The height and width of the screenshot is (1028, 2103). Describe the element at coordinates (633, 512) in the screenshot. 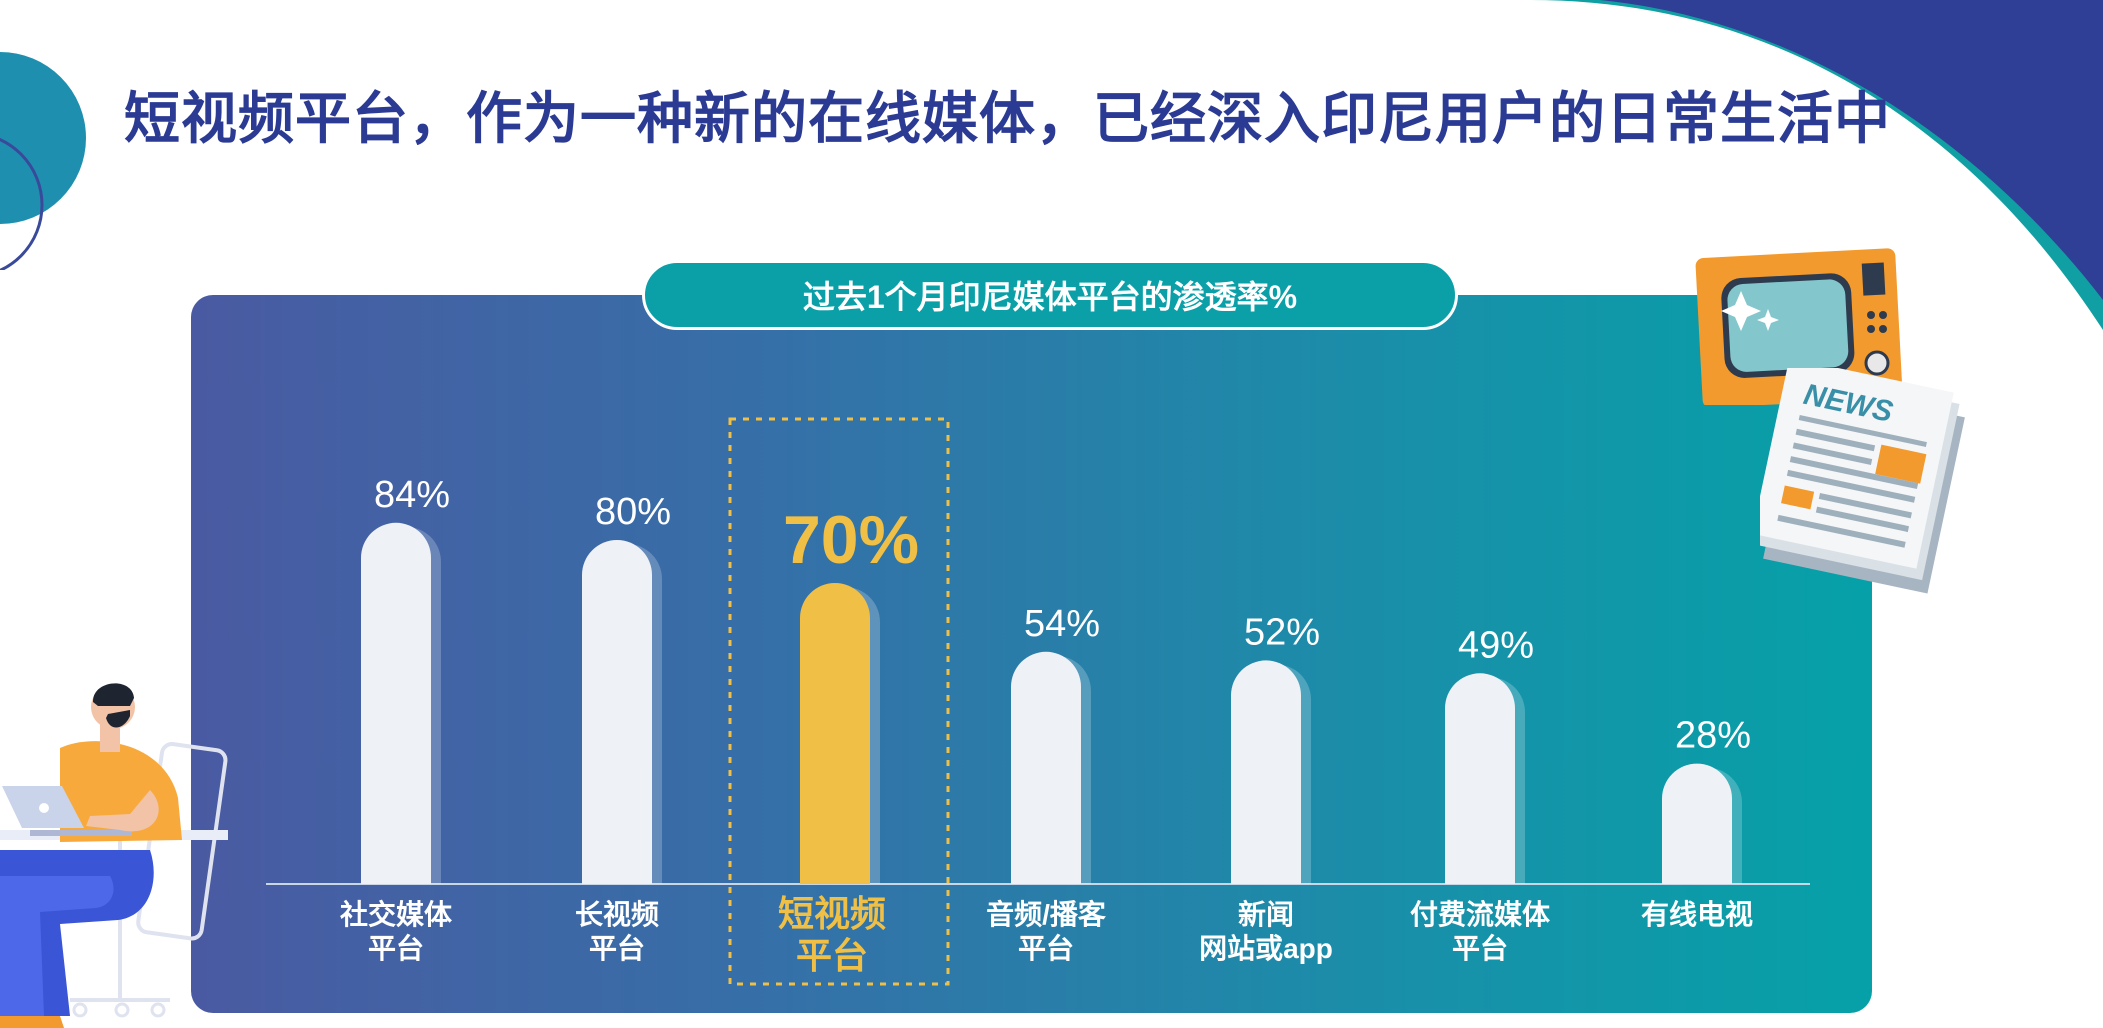

I see `value-label-1: 80%` at that location.